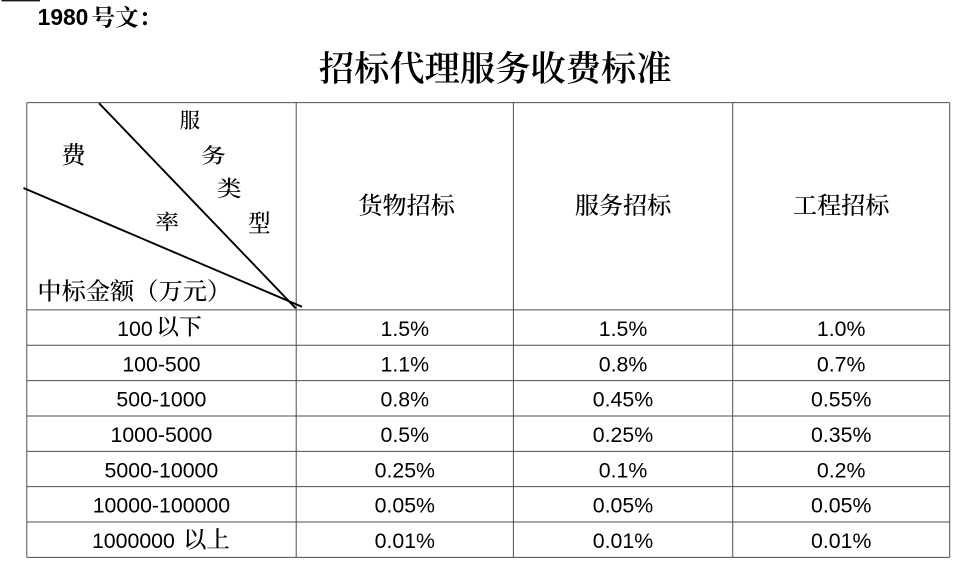 The image size is (976, 586). What do you see at coordinates (162, 470) in the screenshot?
I see `svg-text: 5000-10000` at bounding box center [162, 470].